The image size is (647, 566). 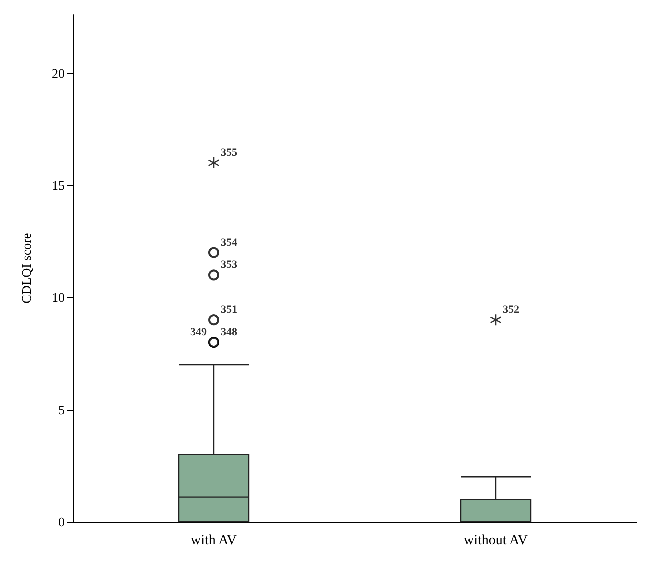 I want to click on annotation: 348, so click(x=229, y=332).